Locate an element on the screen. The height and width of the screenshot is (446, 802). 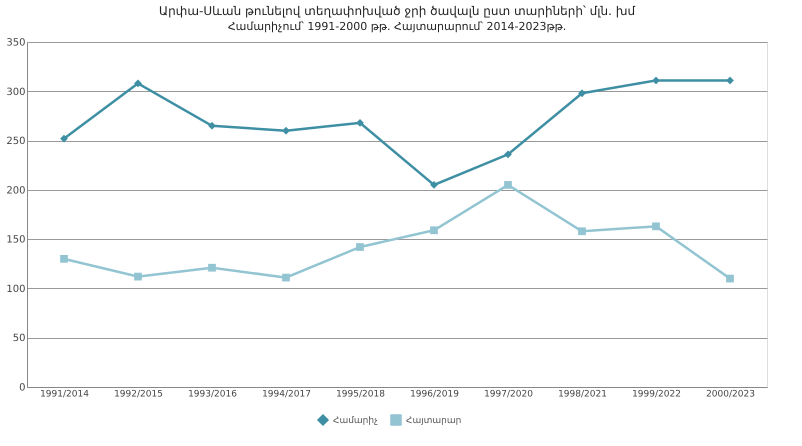
x-tick-label: 2000/2023 is located at coordinates (730, 395).